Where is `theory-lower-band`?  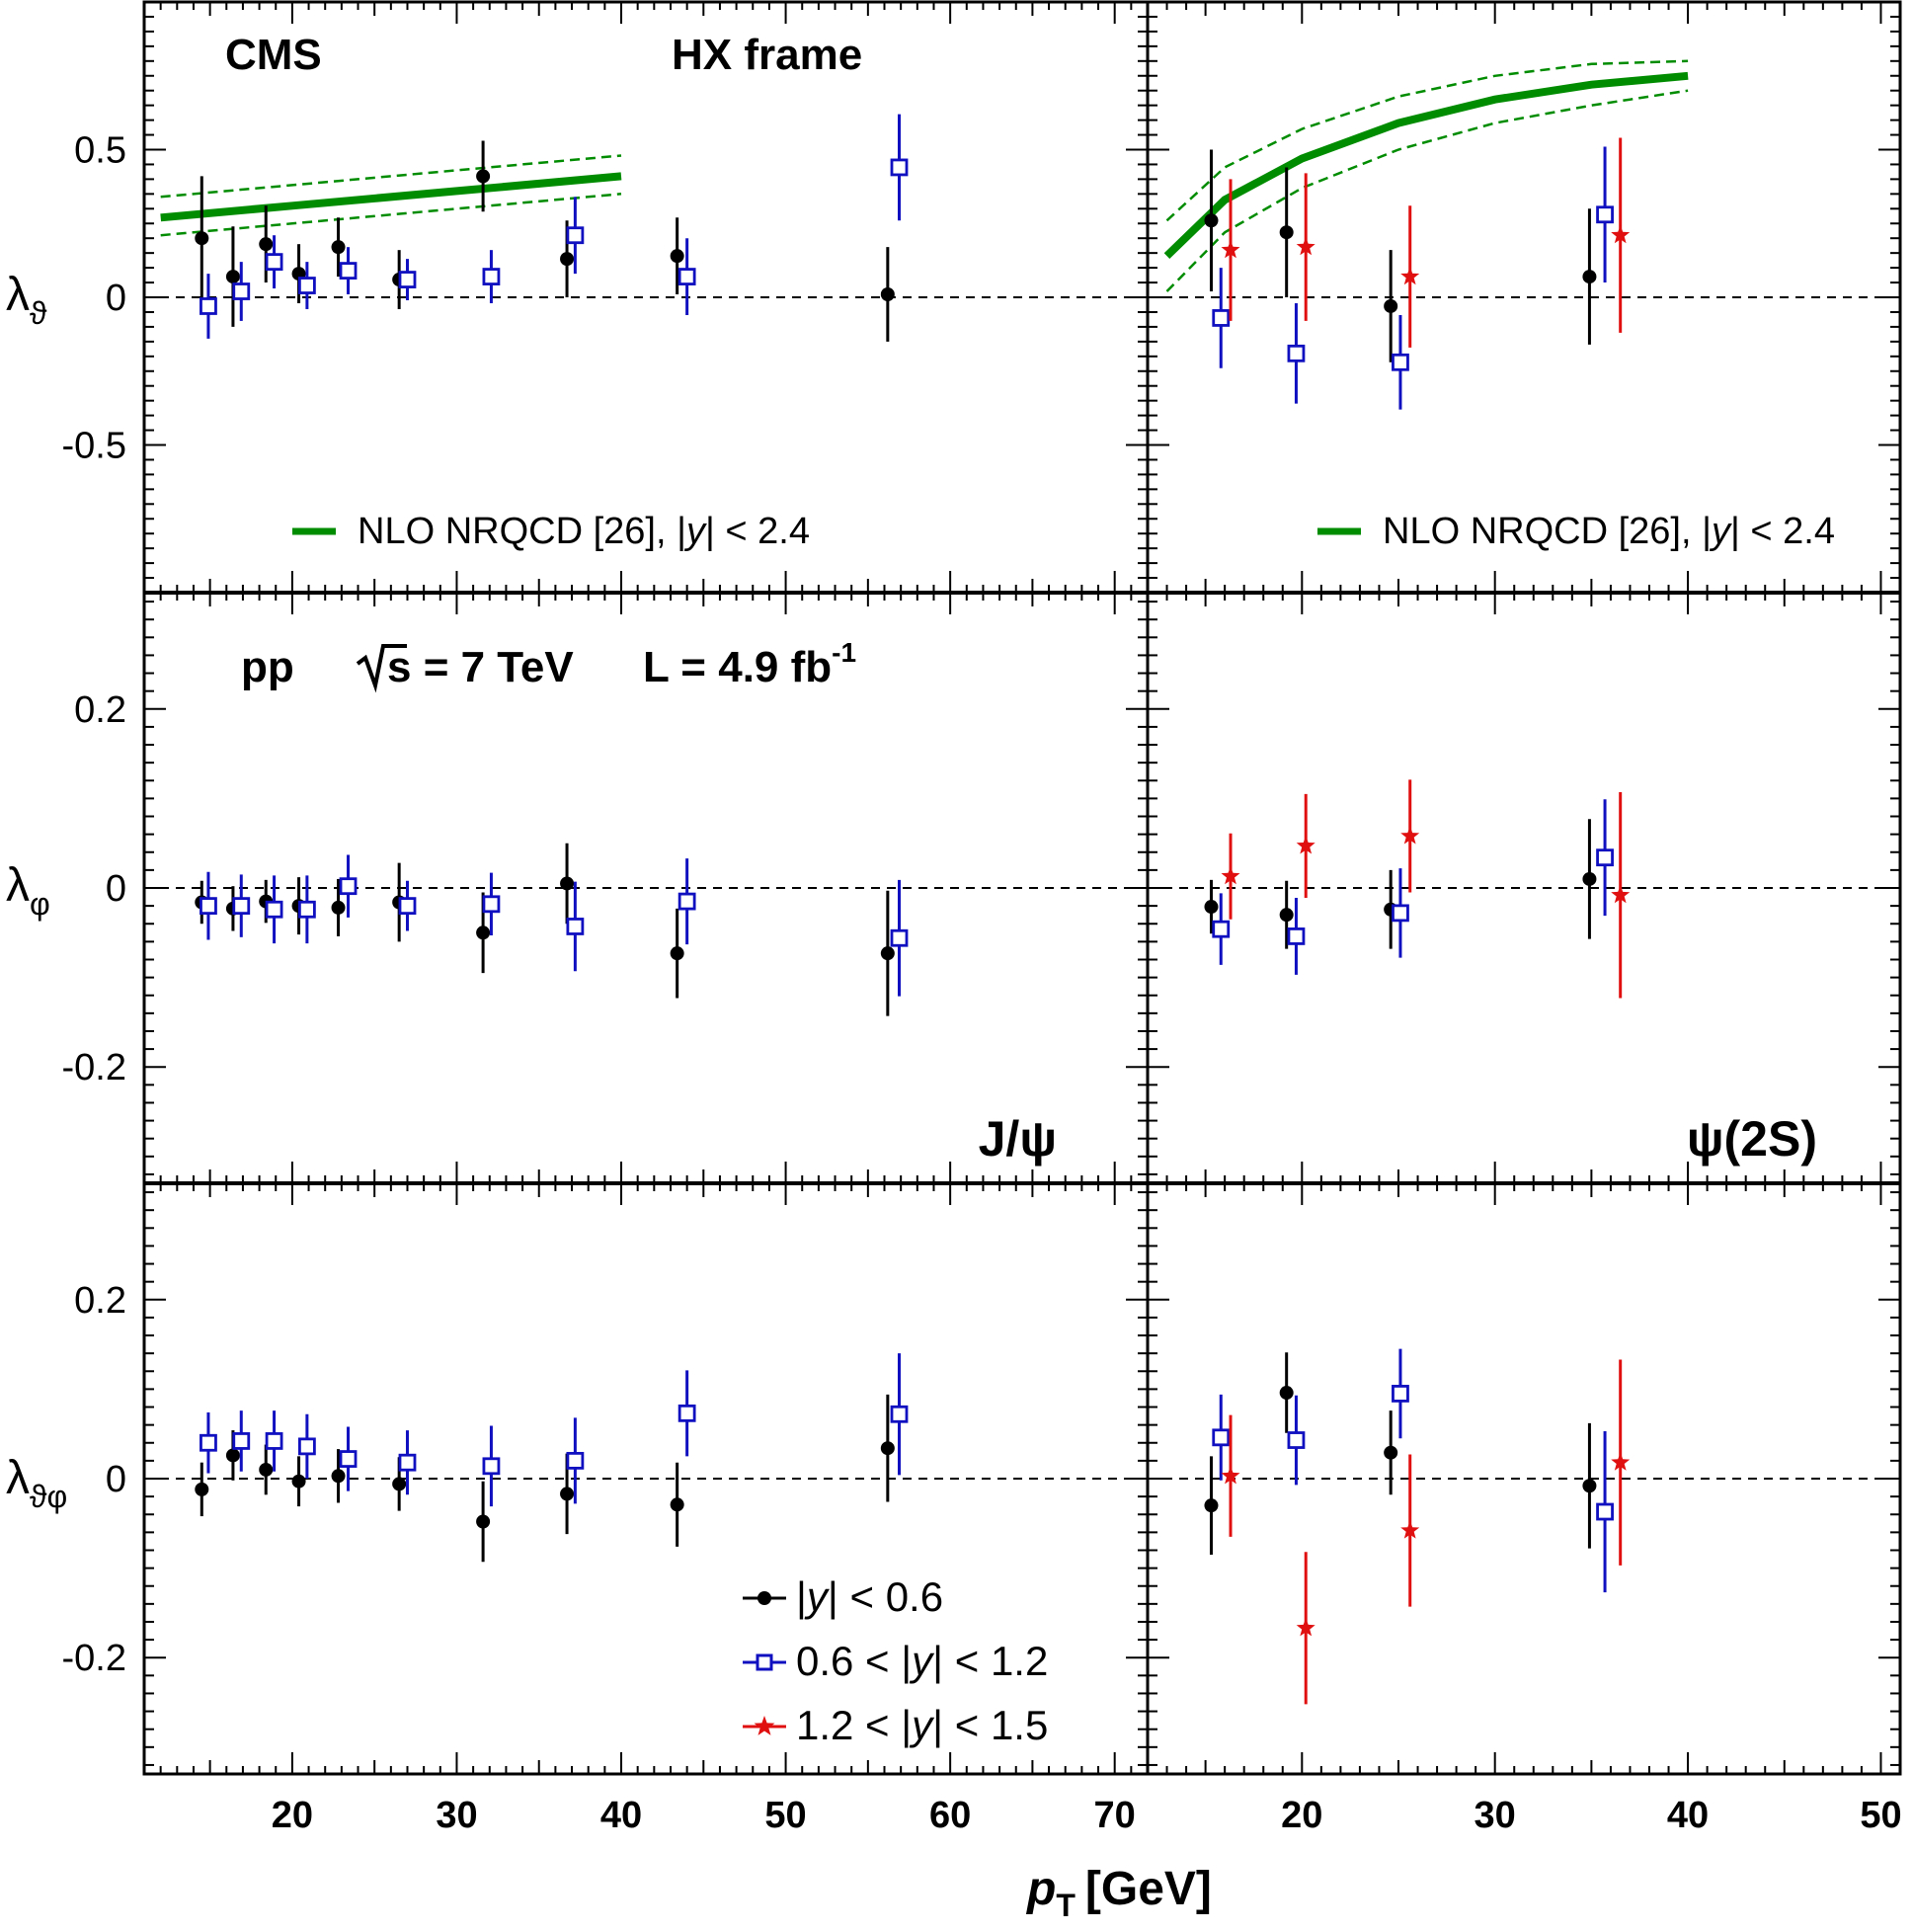 theory-lower-band is located at coordinates (391, 215).